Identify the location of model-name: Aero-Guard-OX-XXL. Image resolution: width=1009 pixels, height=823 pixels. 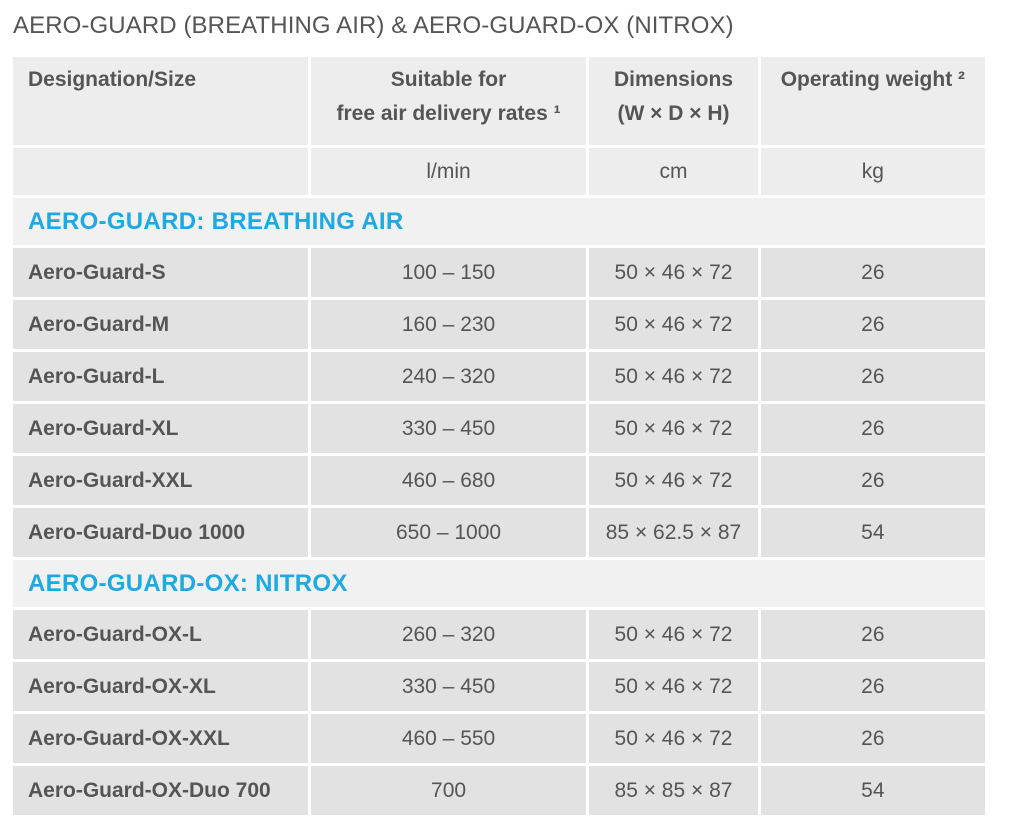
(160, 738).